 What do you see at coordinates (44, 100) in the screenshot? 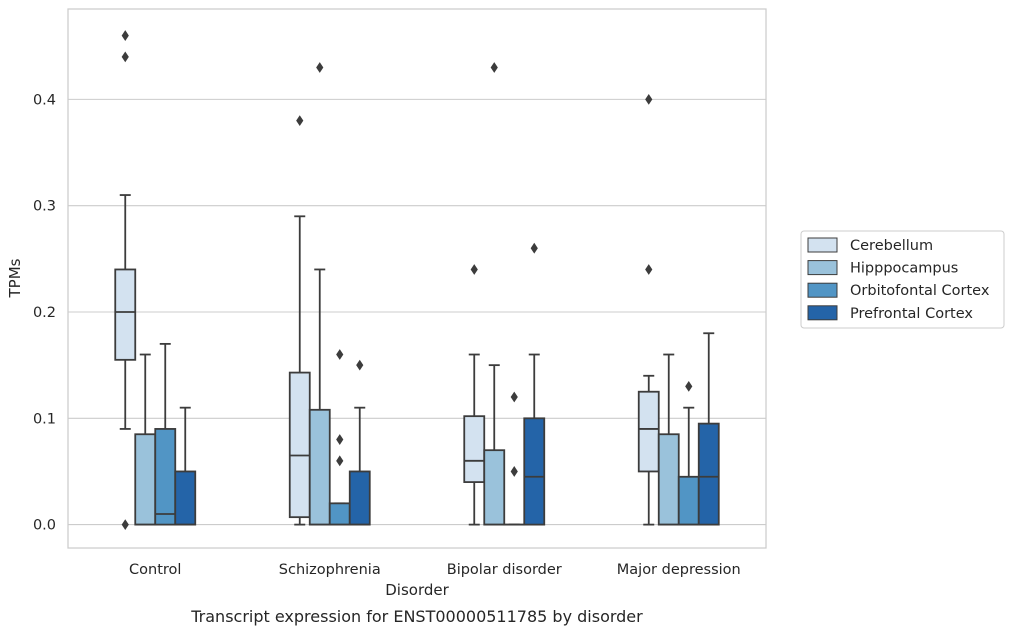
I see `y-tick-label: 0.4` at bounding box center [44, 100].